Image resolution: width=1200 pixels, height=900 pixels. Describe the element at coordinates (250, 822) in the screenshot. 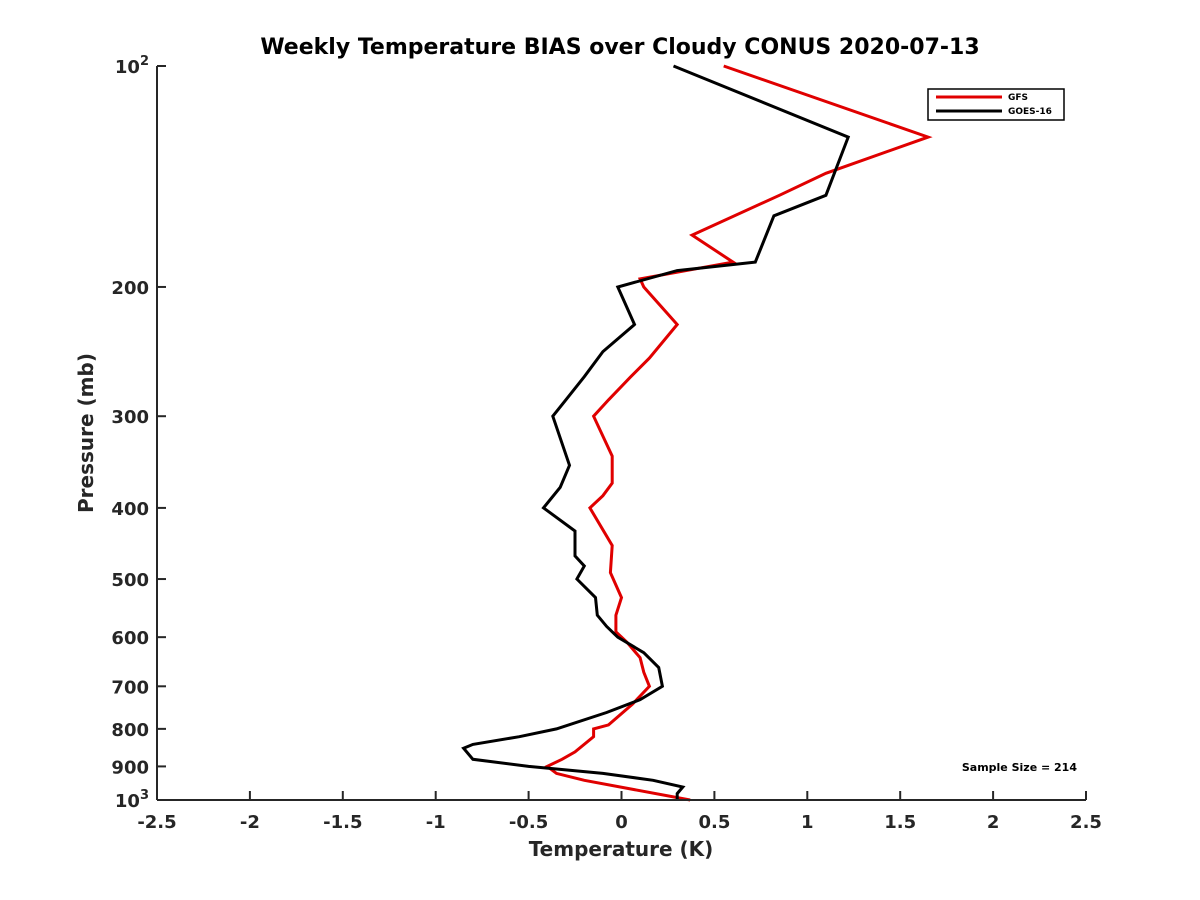

I see `x-tick-label: -2` at that location.